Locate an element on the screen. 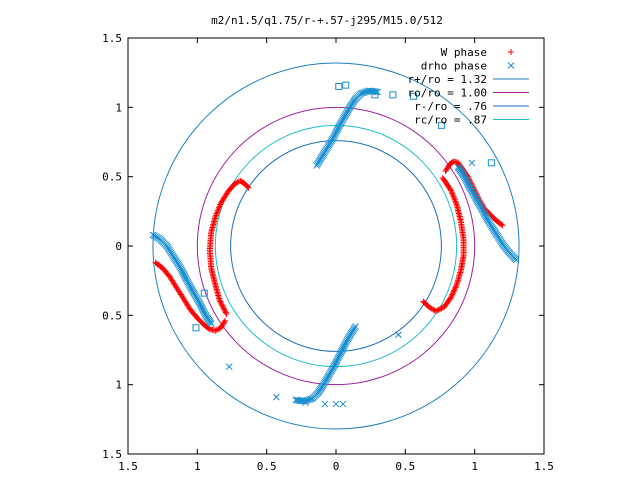 The height and width of the screenshot is (480, 640). legend-label: r-/ro = .76 is located at coordinates (450, 106).